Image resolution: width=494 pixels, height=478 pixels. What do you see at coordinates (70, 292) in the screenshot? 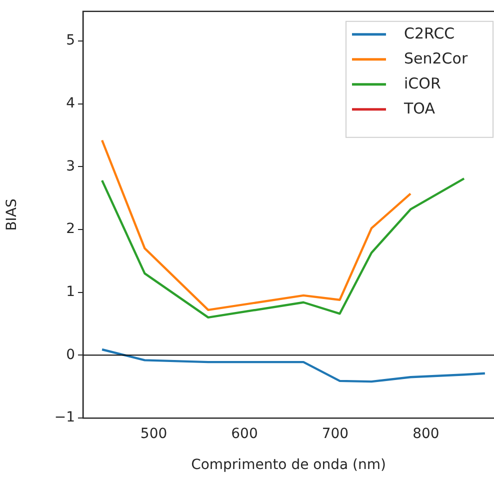
I see `y-tick-label: 1` at bounding box center [70, 292].